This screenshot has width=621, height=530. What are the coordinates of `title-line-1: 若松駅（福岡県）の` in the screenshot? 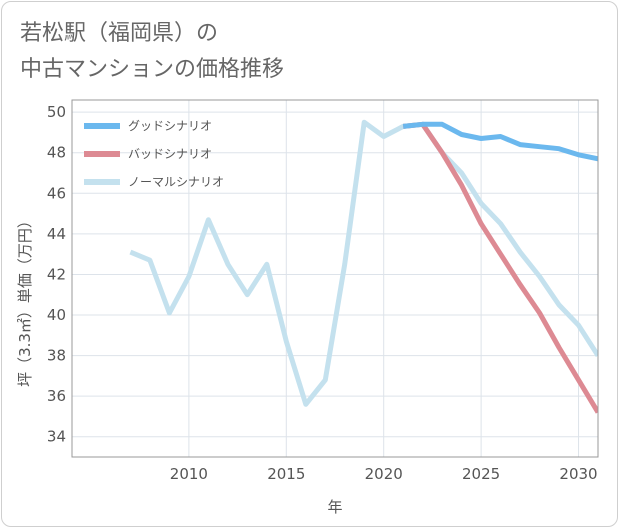 It's located at (119, 33).